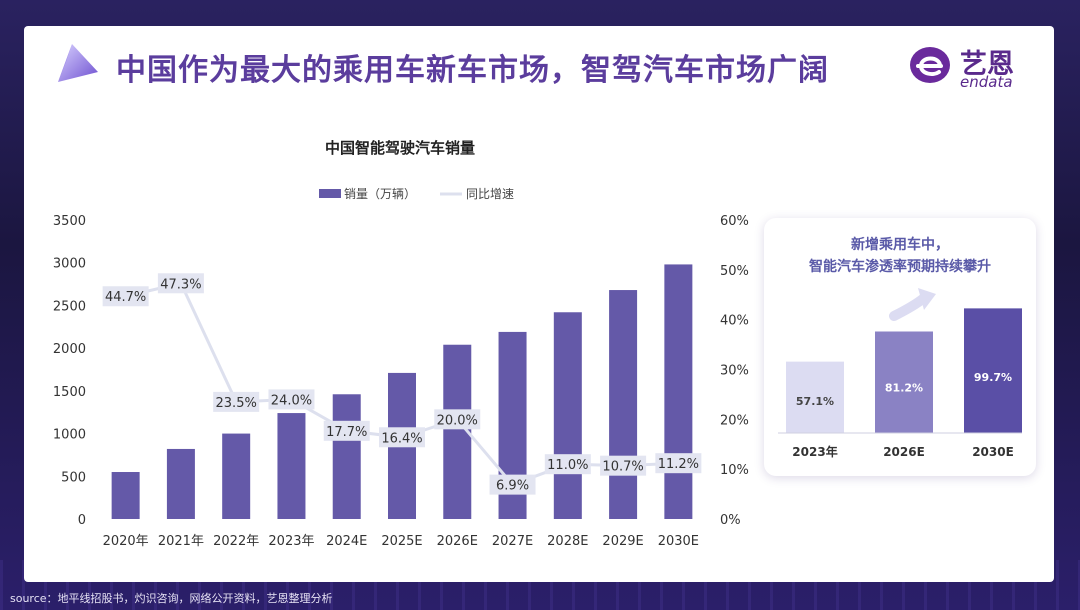 The height and width of the screenshot is (610, 1080). What do you see at coordinates (346, 541) in the screenshot?
I see `x-tick-label: 2024E` at bounding box center [346, 541].